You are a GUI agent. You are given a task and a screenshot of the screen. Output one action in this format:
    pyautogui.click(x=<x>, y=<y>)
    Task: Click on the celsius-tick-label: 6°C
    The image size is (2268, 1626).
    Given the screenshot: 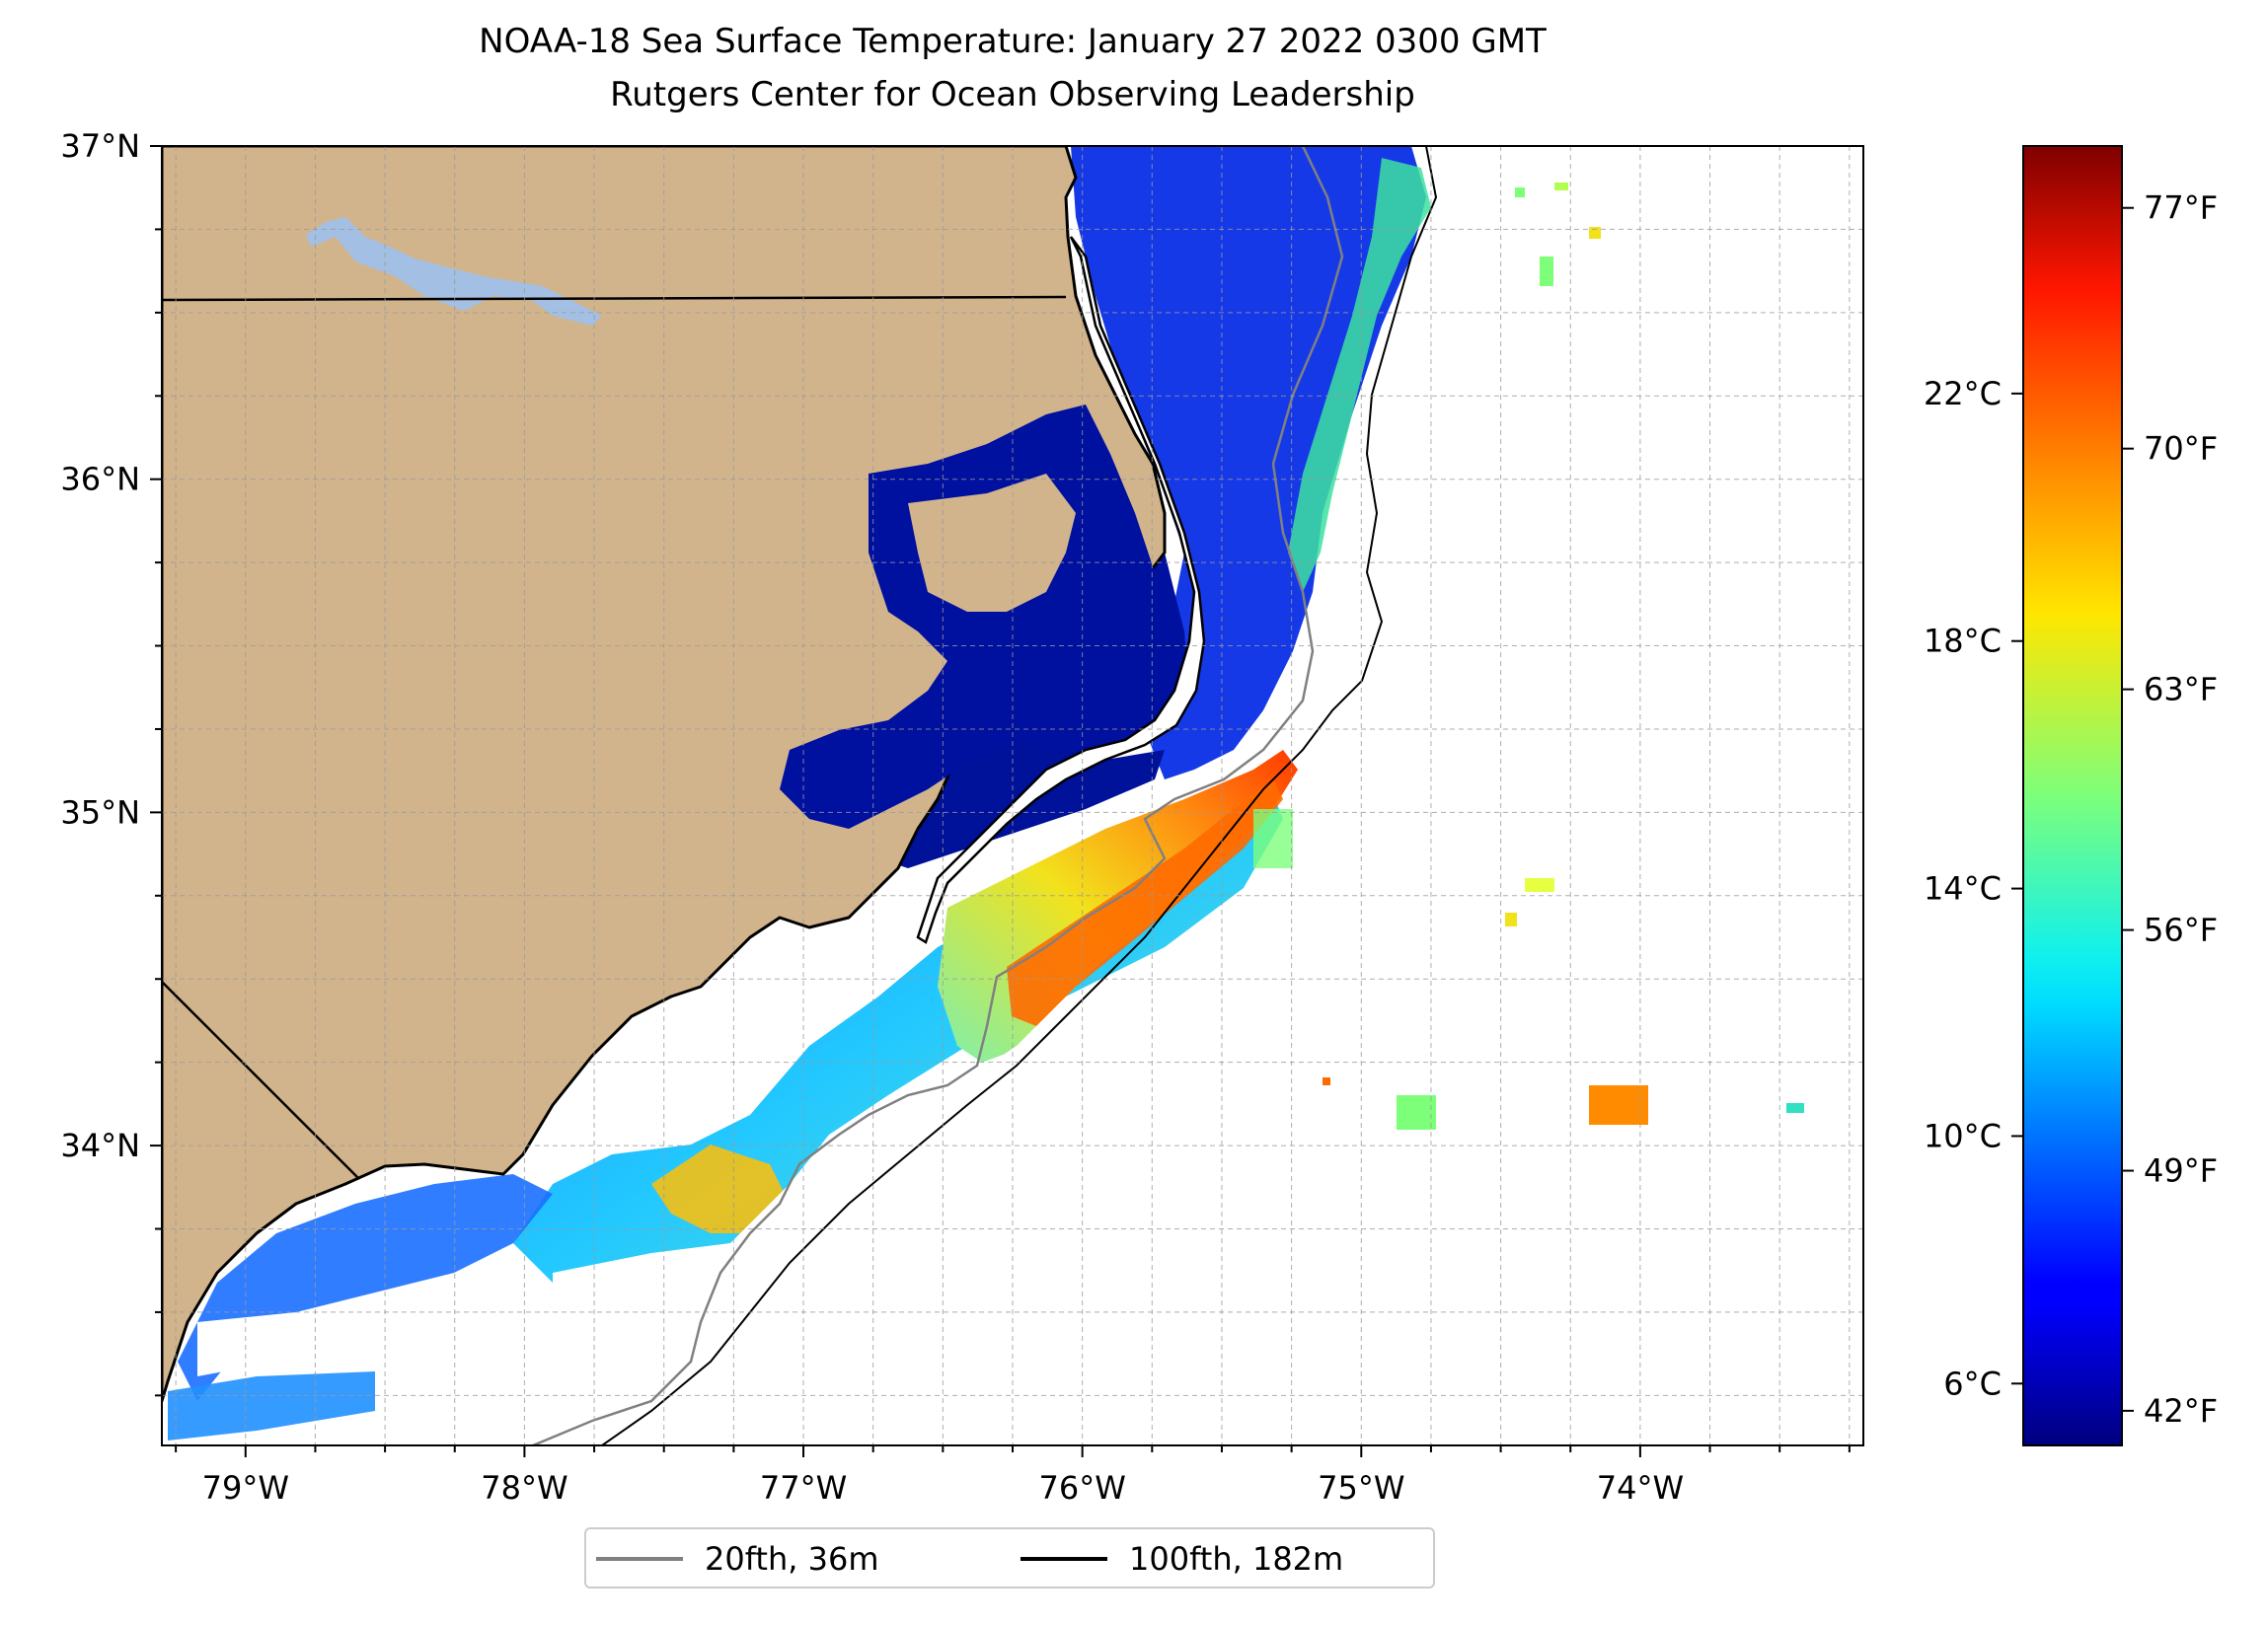 What is the action you would take?
    pyautogui.click(x=1973, y=1383)
    